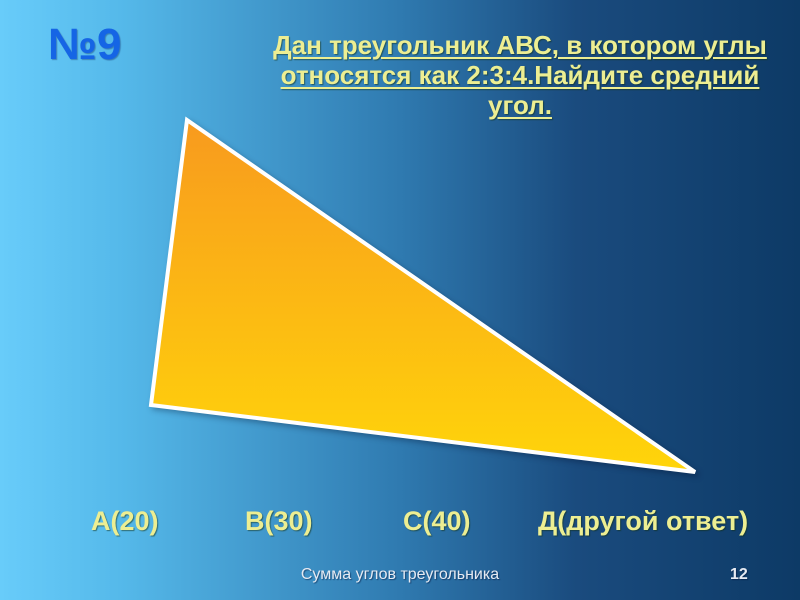 The image size is (800, 600). I want to click on answer-option-c: С(40), so click(437, 521).